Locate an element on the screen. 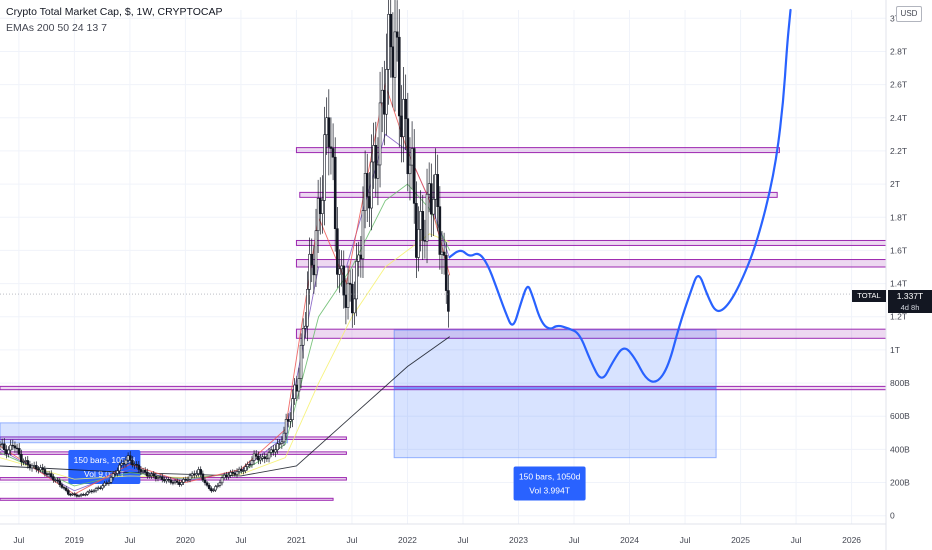  y-tick-label: 0 is located at coordinates (892, 516).